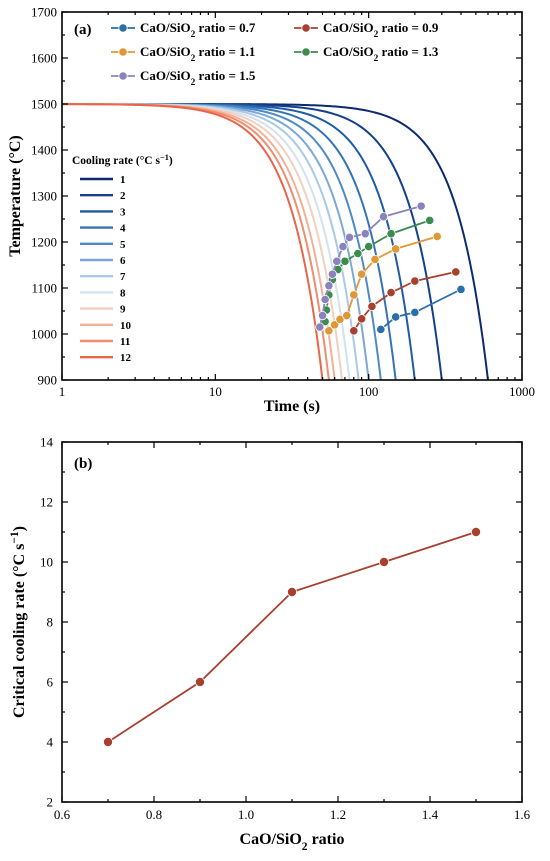 Image resolution: width=550 pixels, height=861 pixels. I want to click on y-tick-label: 1700, so click(44, 12).